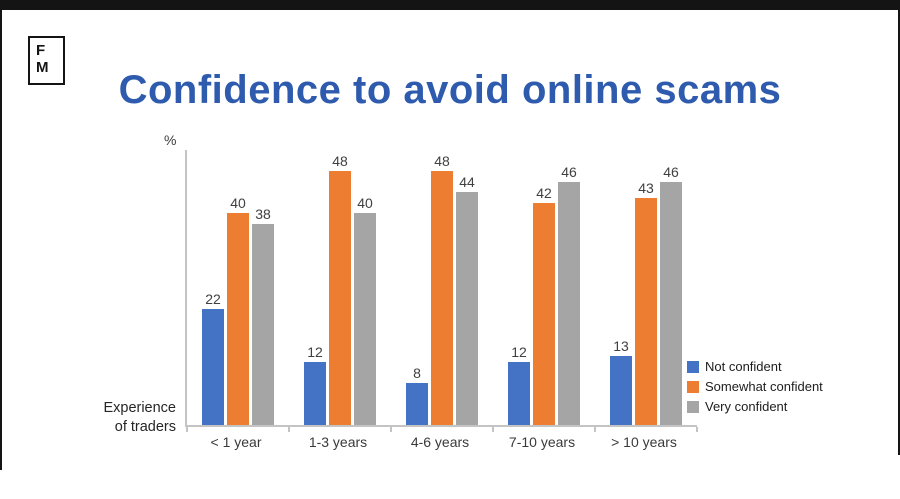 This screenshot has height=499, width=900. I want to click on legend-item: Very confident, so click(755, 406).